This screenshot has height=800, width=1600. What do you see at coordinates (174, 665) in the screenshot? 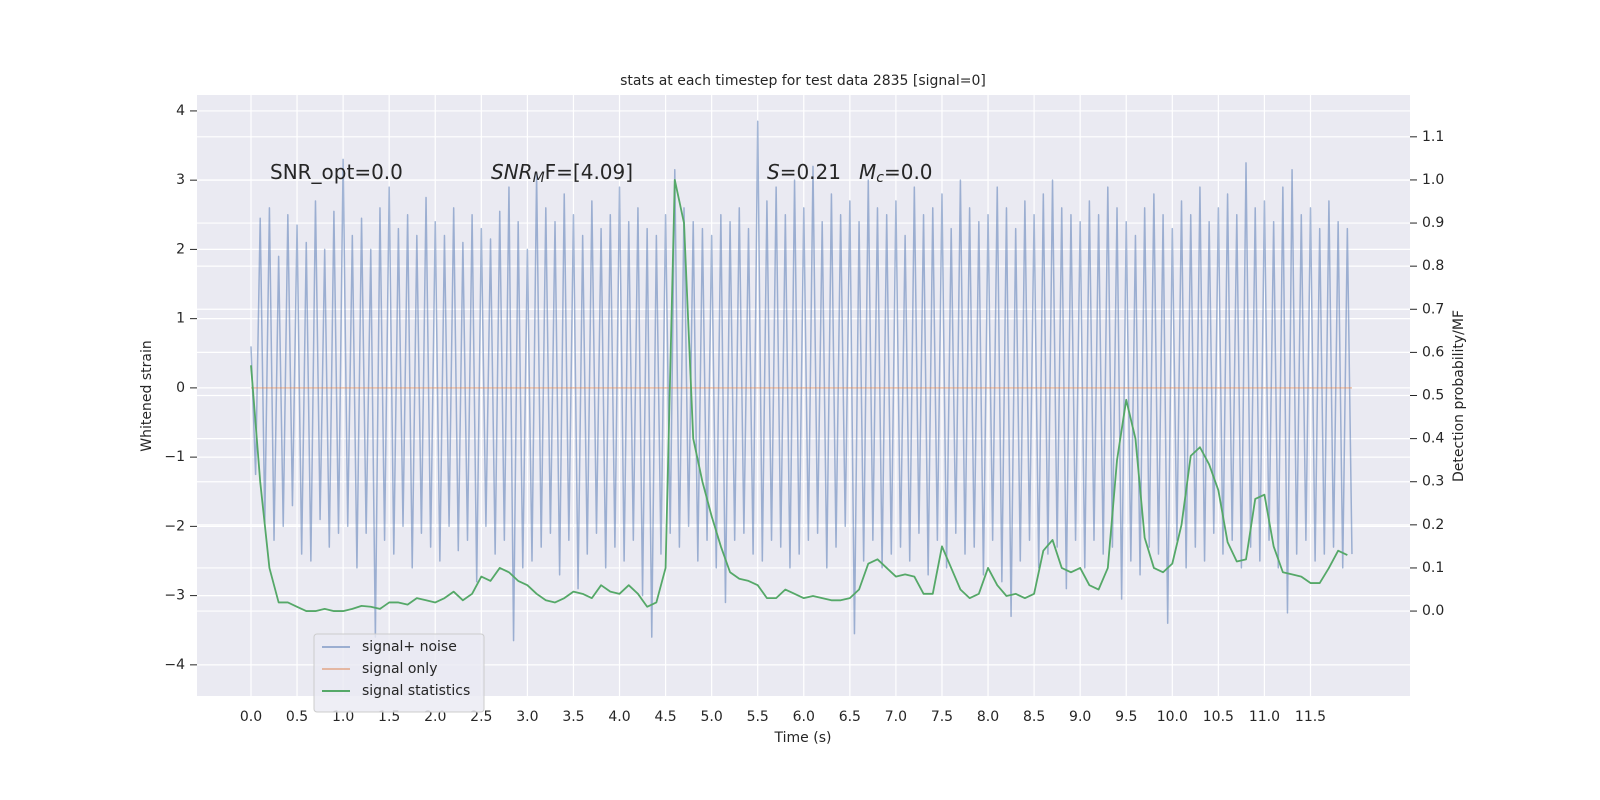
I see `y-tick-label: −4` at bounding box center [174, 665].